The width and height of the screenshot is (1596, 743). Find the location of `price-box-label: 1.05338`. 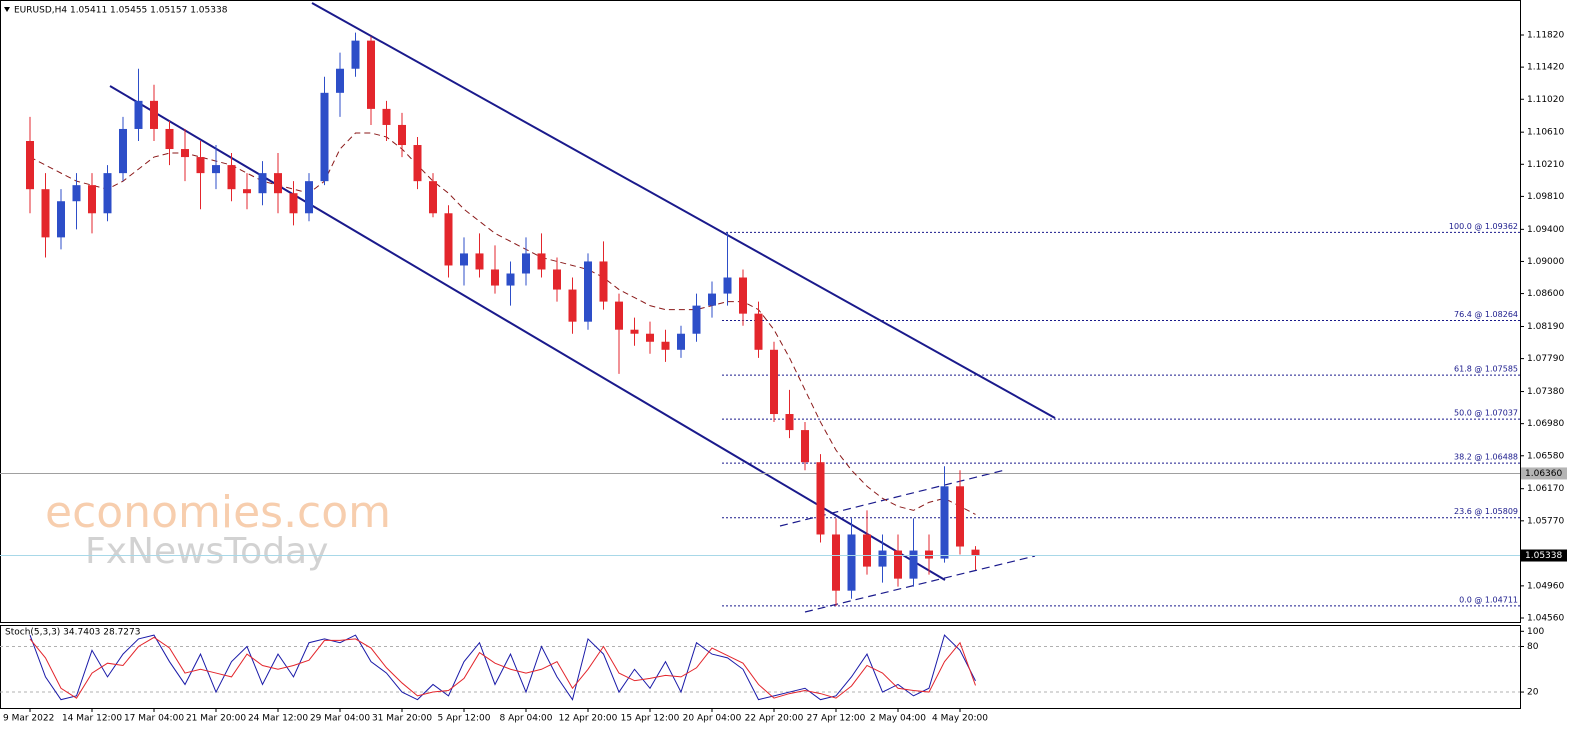

price-box-label: 1.05338 is located at coordinates (1543, 556).